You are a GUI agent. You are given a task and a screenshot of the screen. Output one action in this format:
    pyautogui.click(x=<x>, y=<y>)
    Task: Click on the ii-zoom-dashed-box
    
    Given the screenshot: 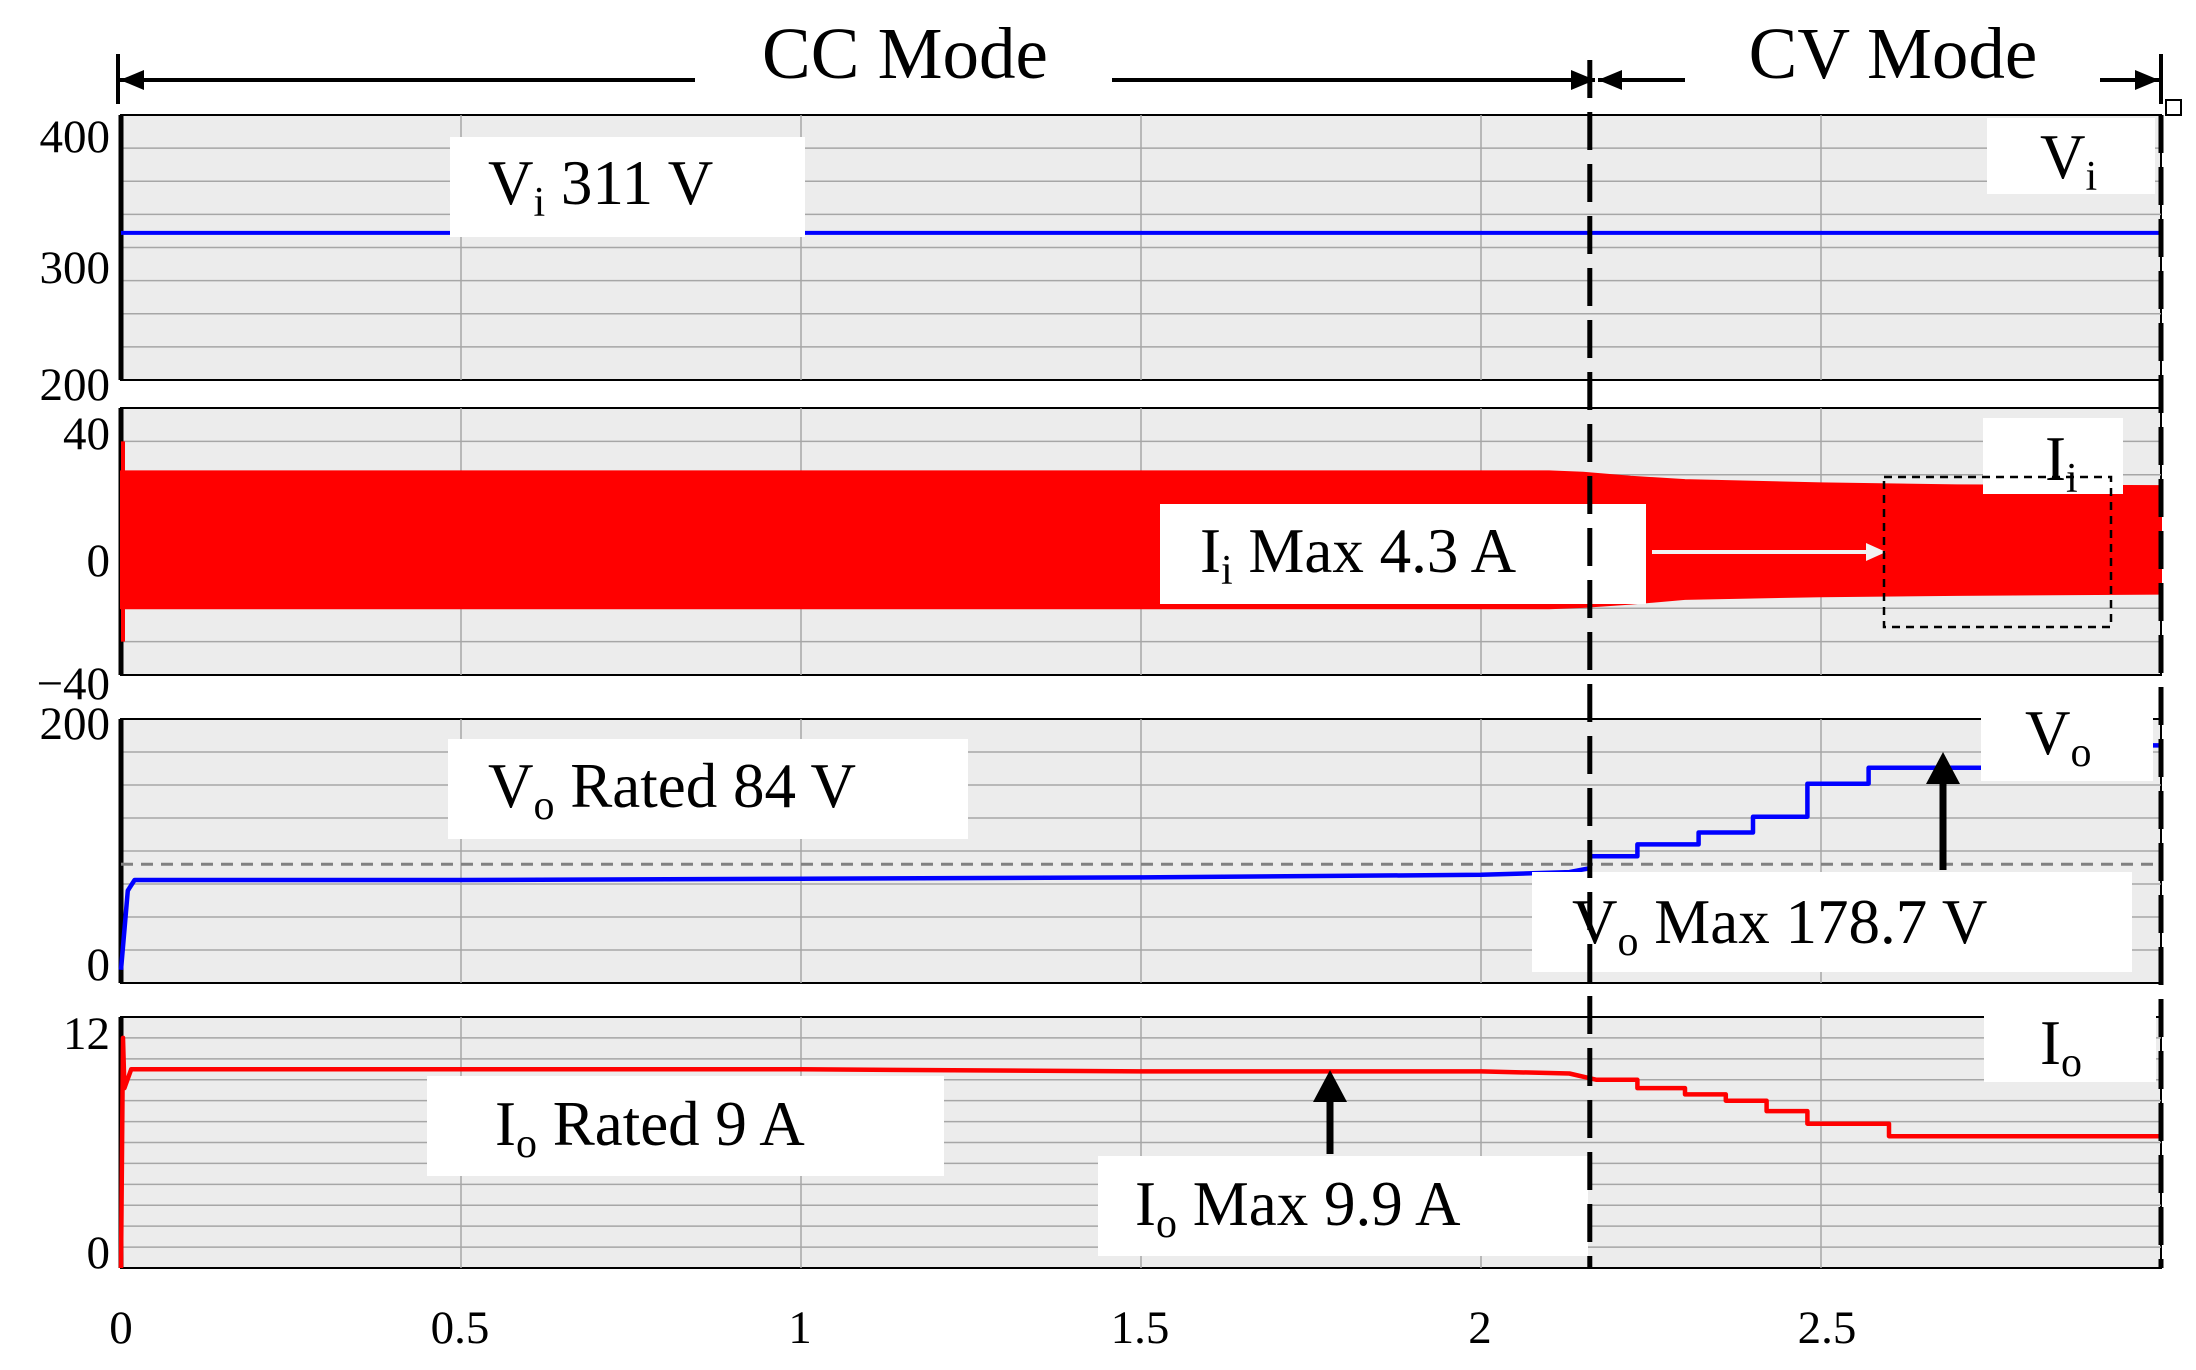 What is the action you would take?
    pyautogui.click(x=1997, y=552)
    